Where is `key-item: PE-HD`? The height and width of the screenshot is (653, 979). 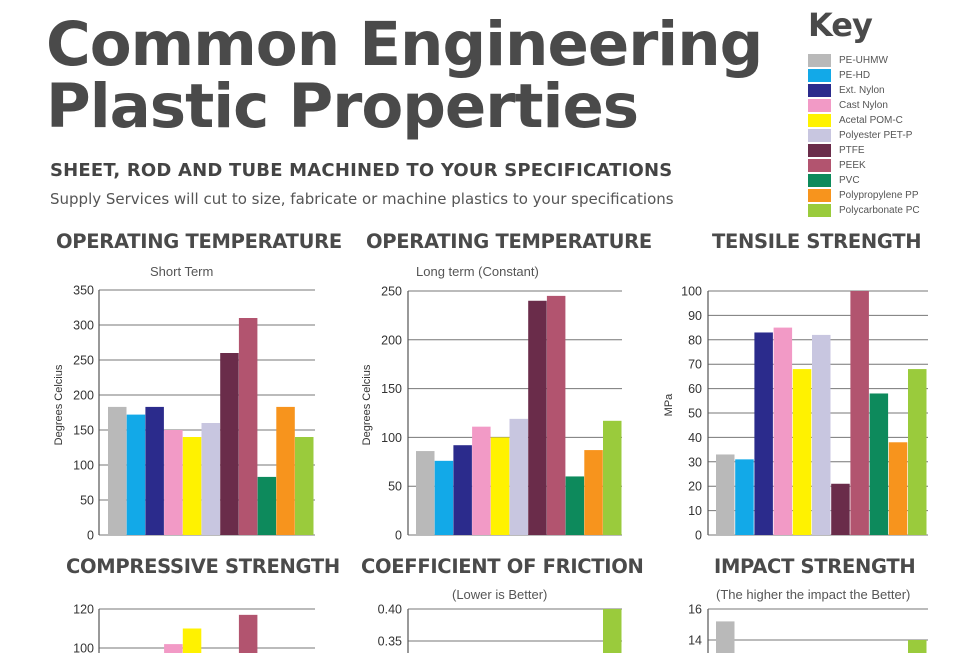 key-item: PE-HD is located at coordinates (839, 75).